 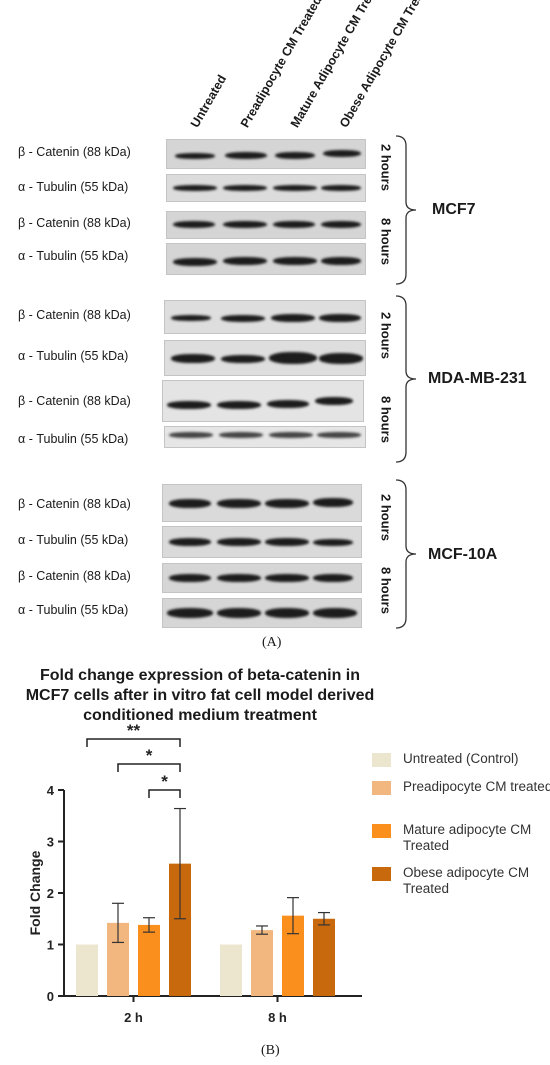 I want to click on row-label-mcf7-2h-catenin: β - Catenin (88 kDa), so click(x=74, y=152).